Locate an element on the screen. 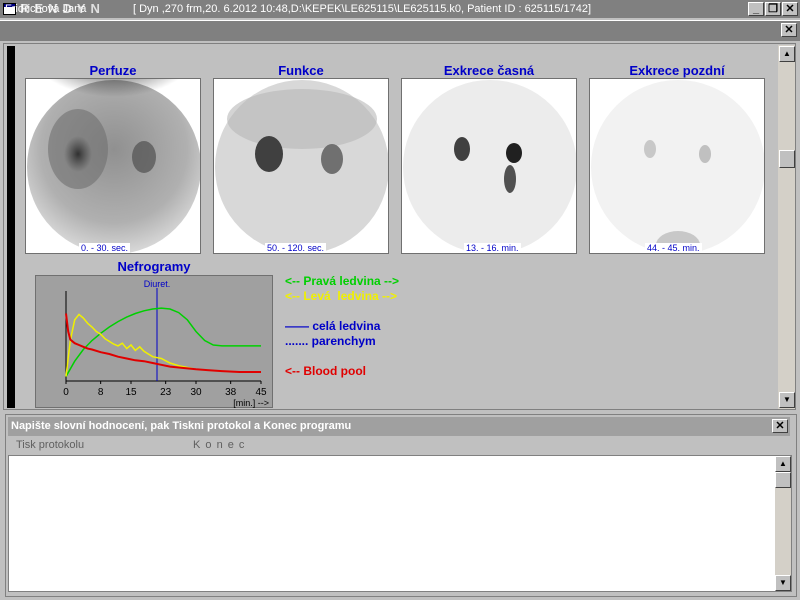 The height and width of the screenshot is (600, 800). image-title-exkrece-casna: Exkrece časná is located at coordinates (489, 70).